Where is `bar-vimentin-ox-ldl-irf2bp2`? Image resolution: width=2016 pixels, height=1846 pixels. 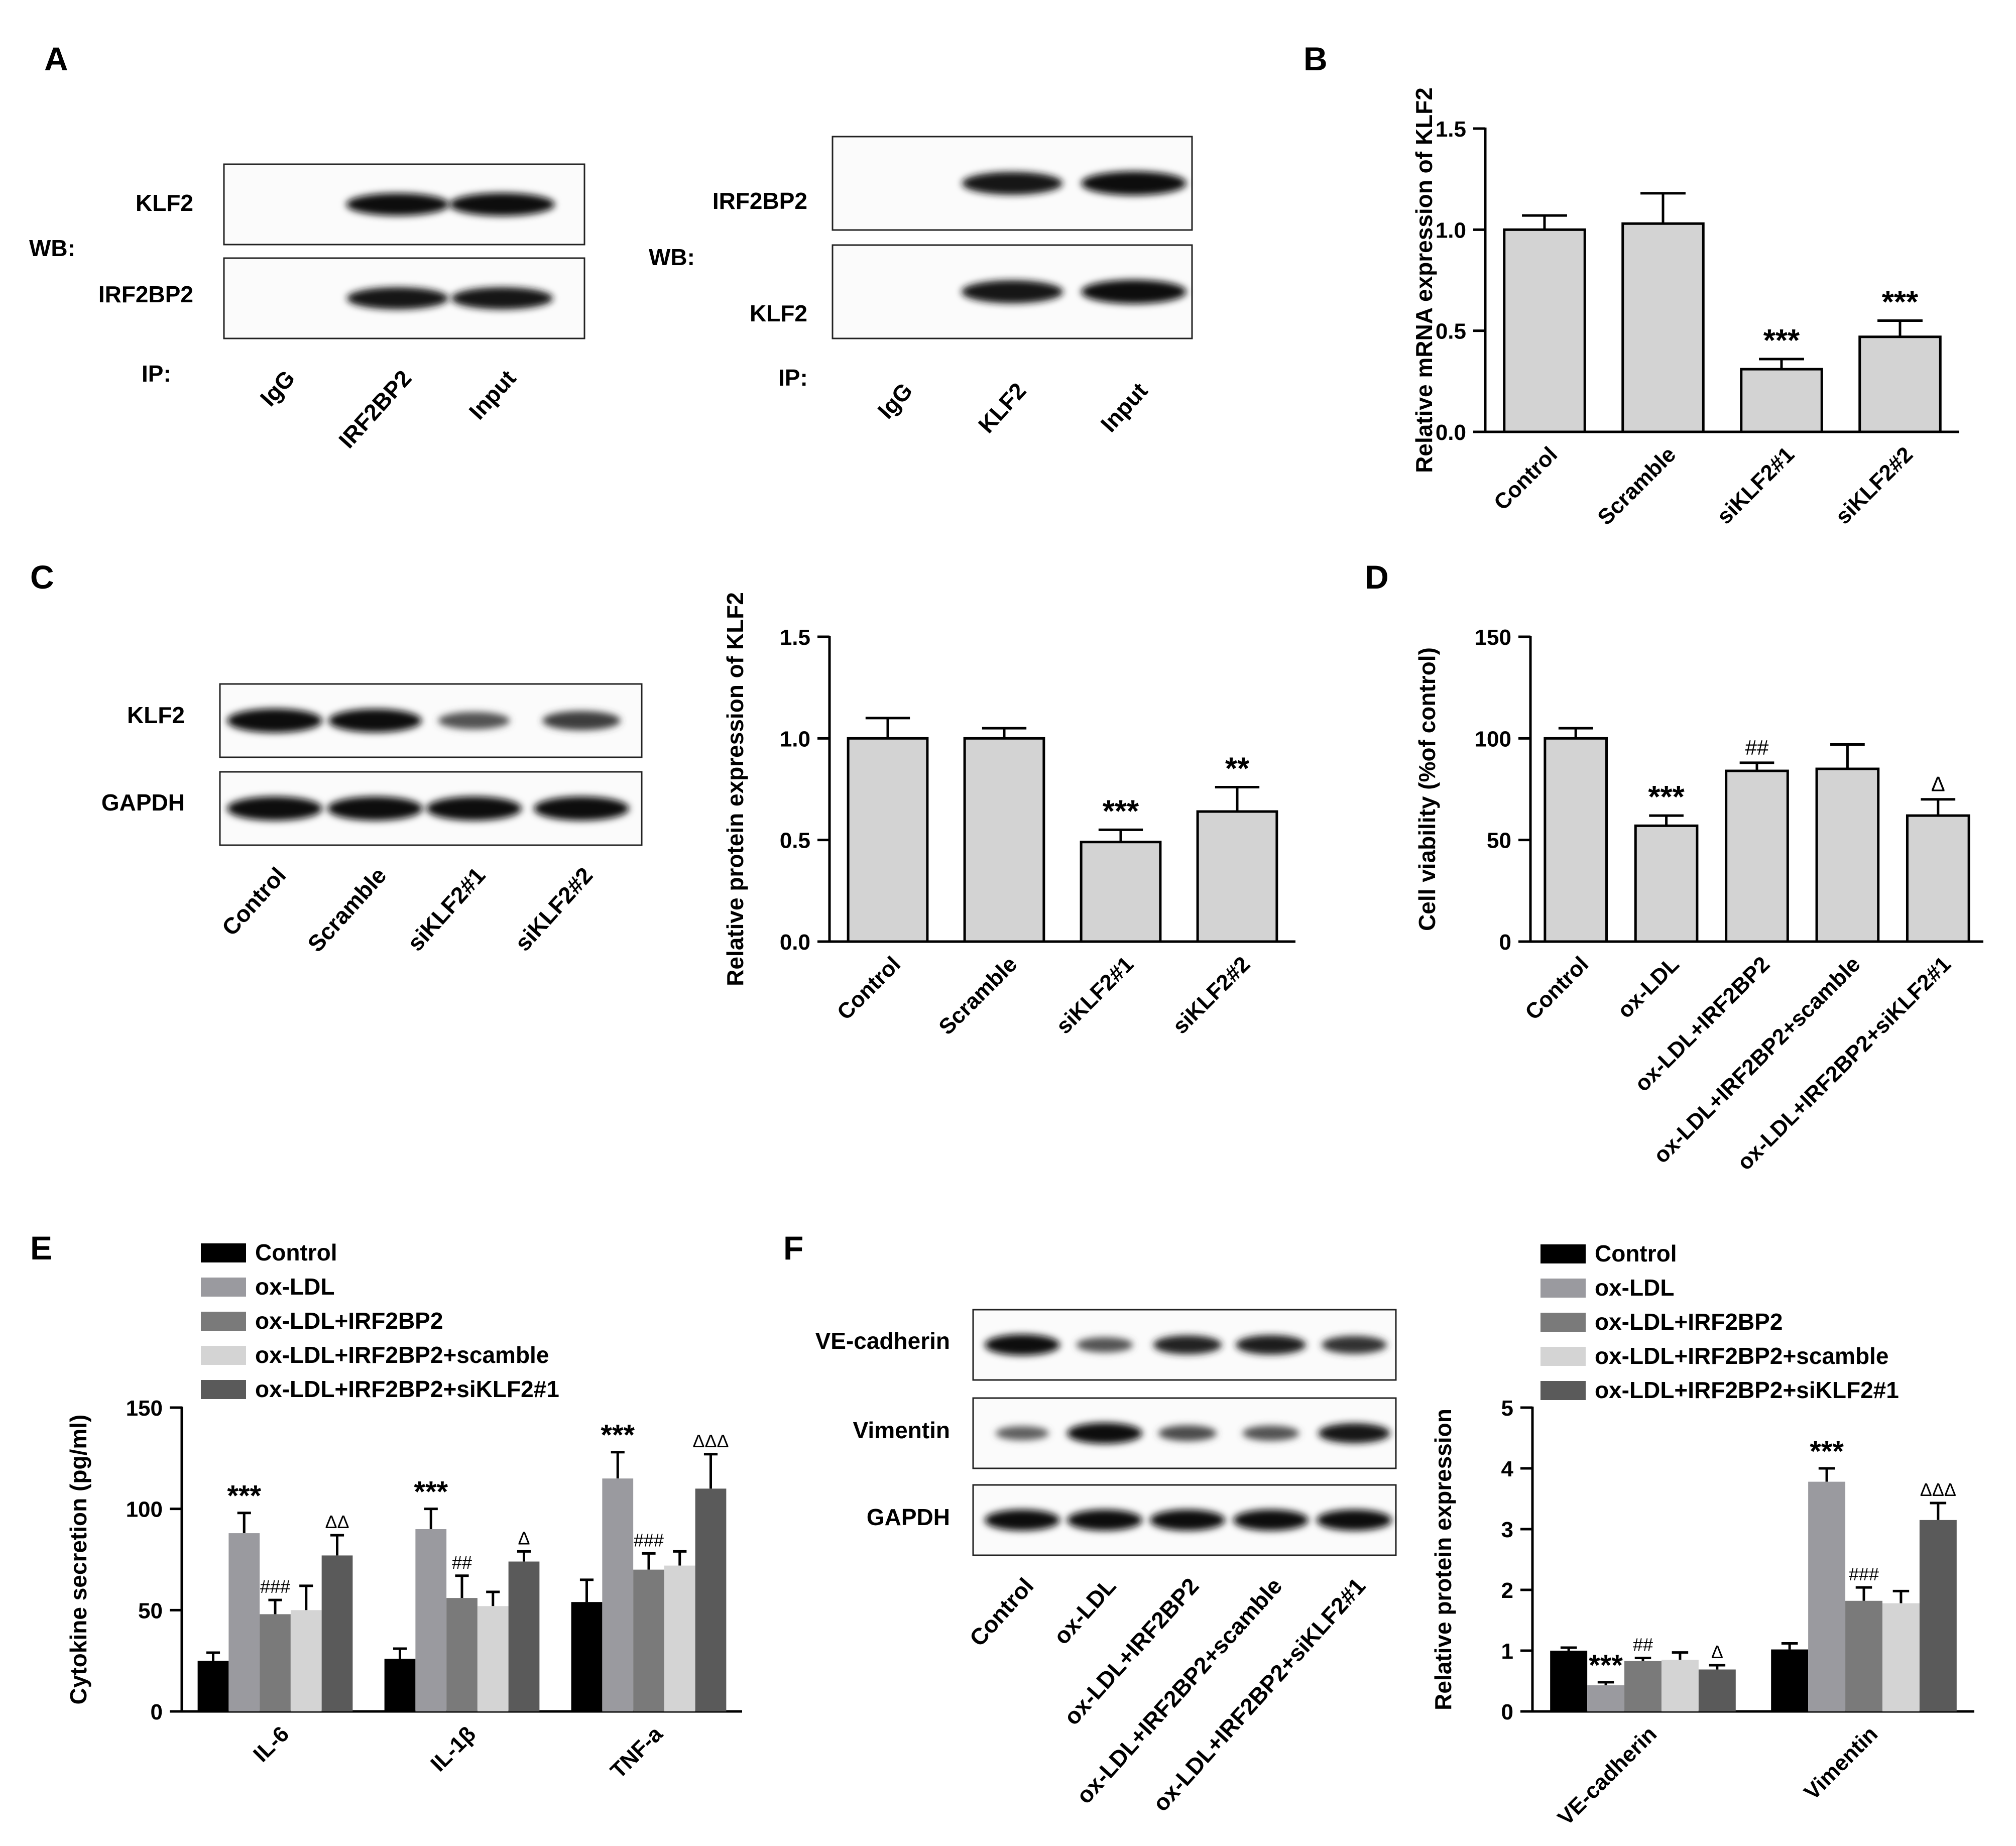 bar-vimentin-ox-ldl-irf2bp2 is located at coordinates (1863, 1655).